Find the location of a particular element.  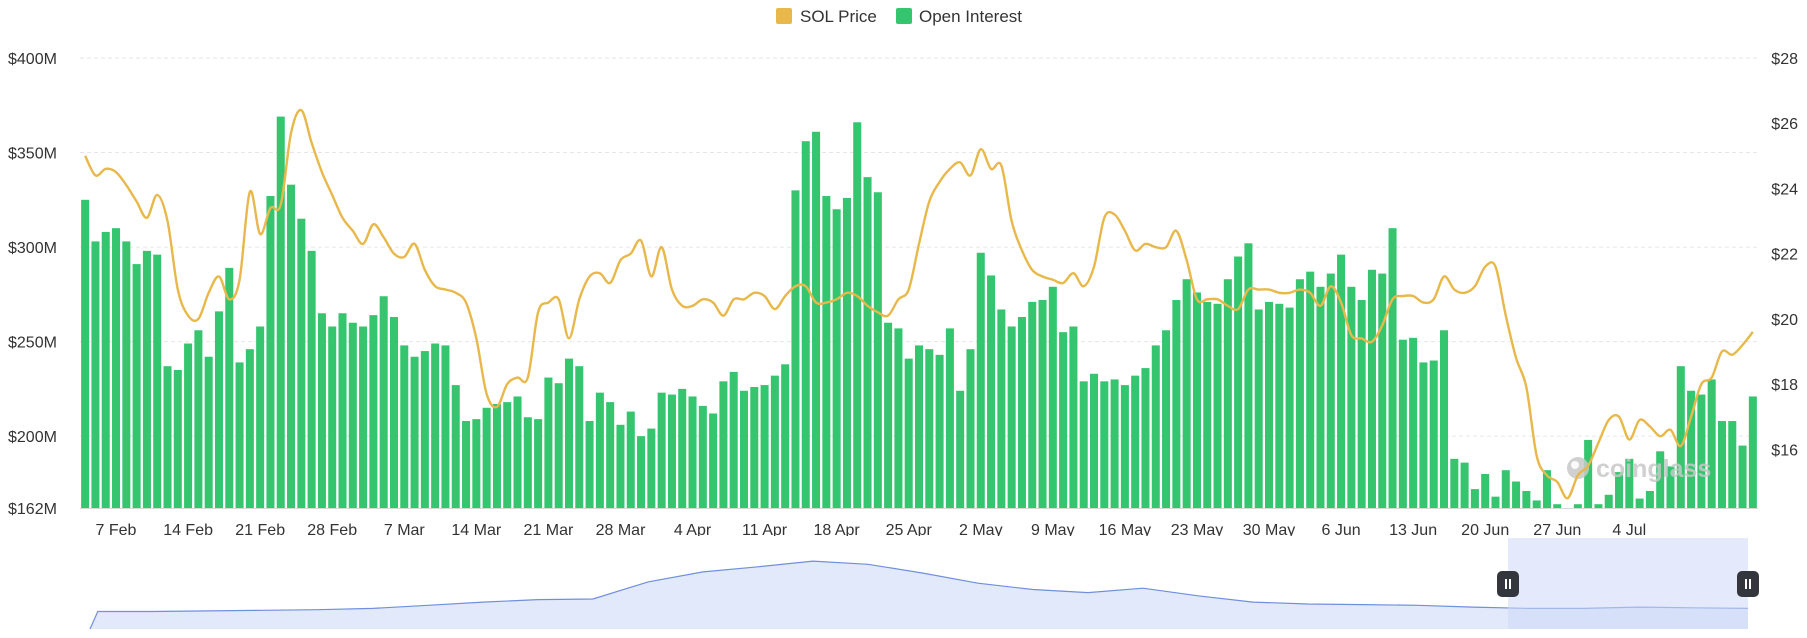

navigator-right-handle is located at coordinates (1748, 584).